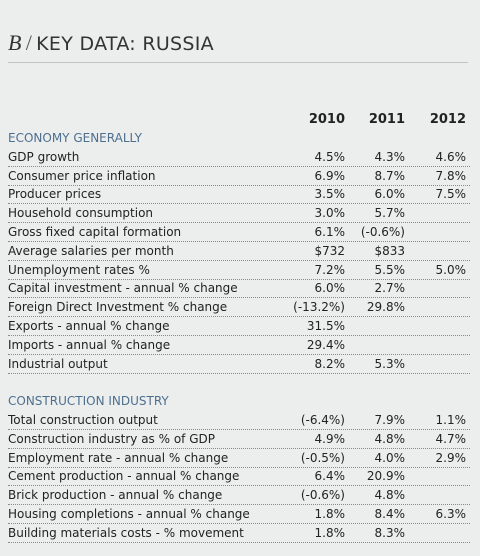 This screenshot has width=480, height=556. What do you see at coordinates (451, 156) in the screenshot?
I see `cell: 4.6%` at bounding box center [451, 156].